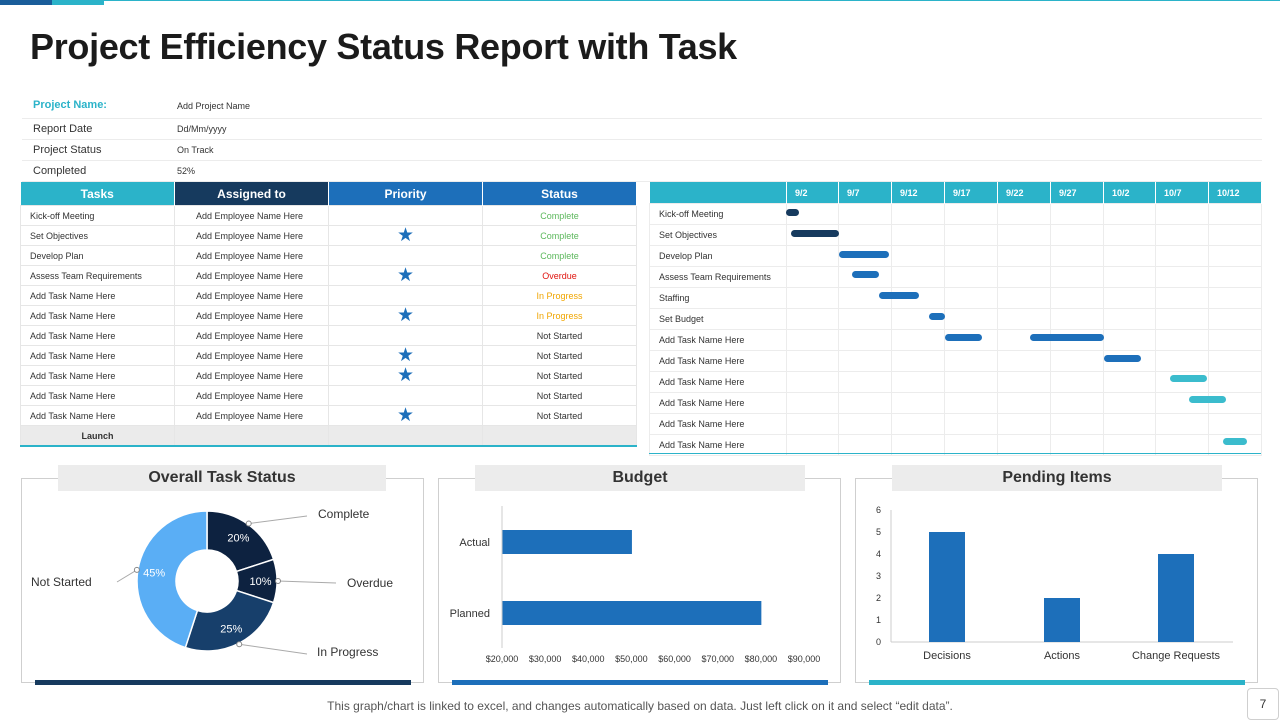 The image size is (1280, 720). Describe the element at coordinates (70, 105) in the screenshot. I see `info-label: Project Name:` at that location.